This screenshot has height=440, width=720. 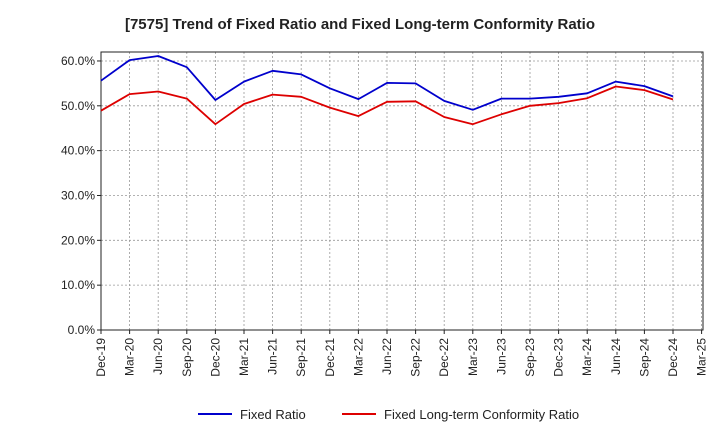 I want to click on y-tick-label: 50.0%, so click(x=78, y=106).